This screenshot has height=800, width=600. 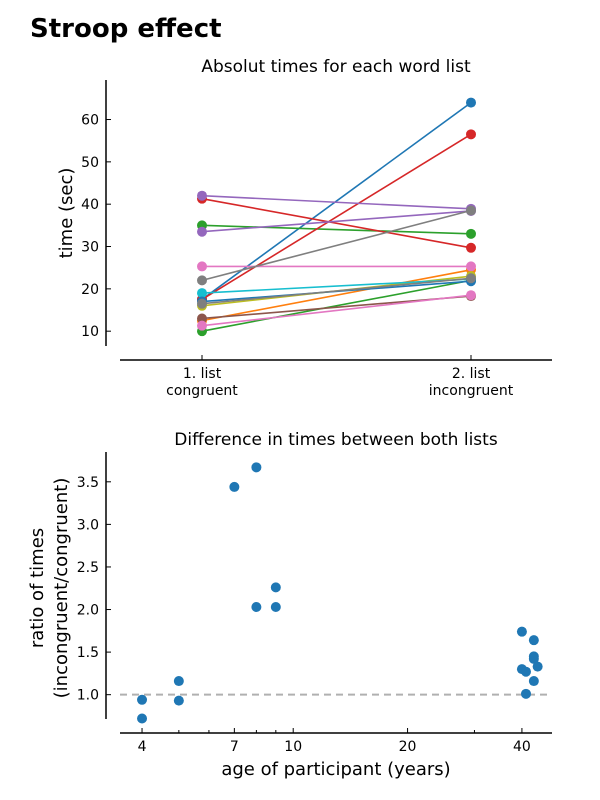 What do you see at coordinates (90, 163) in the screenshot?
I see `chart1-ytick-label: 50` at bounding box center [90, 163].